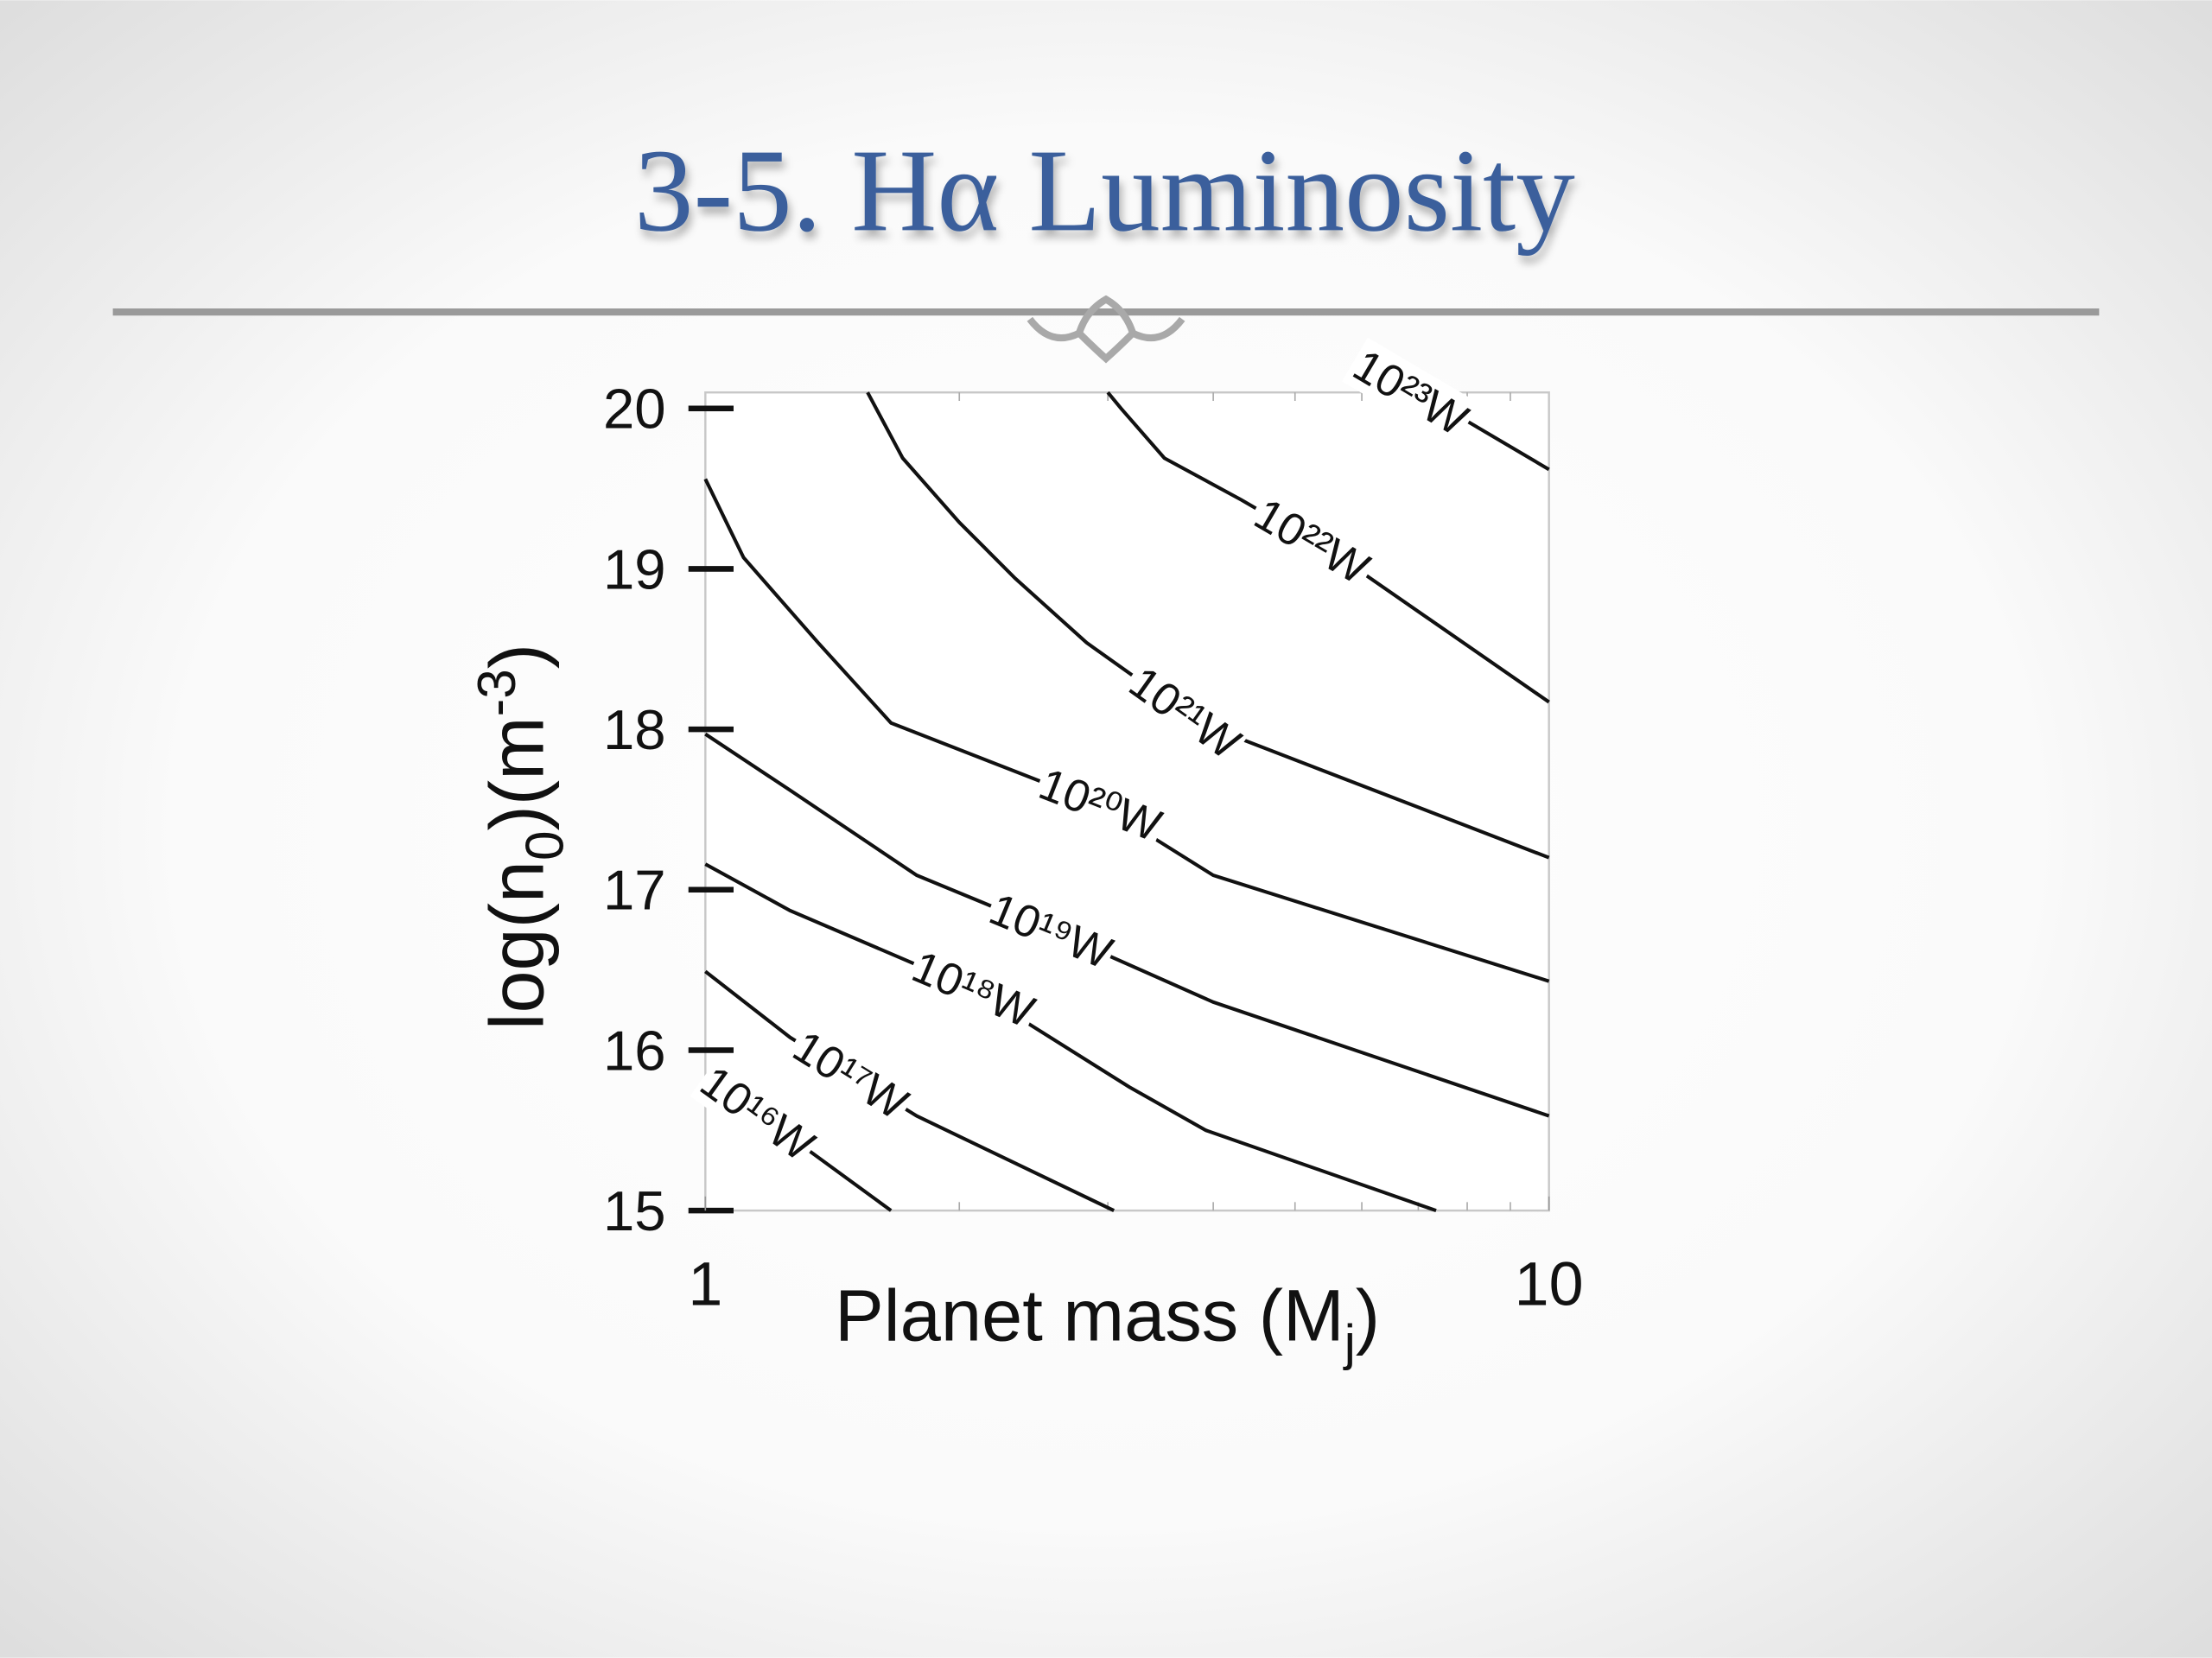  Describe the element at coordinates (545, 846) in the screenshot. I see `y-label-sub: 0` at that location.